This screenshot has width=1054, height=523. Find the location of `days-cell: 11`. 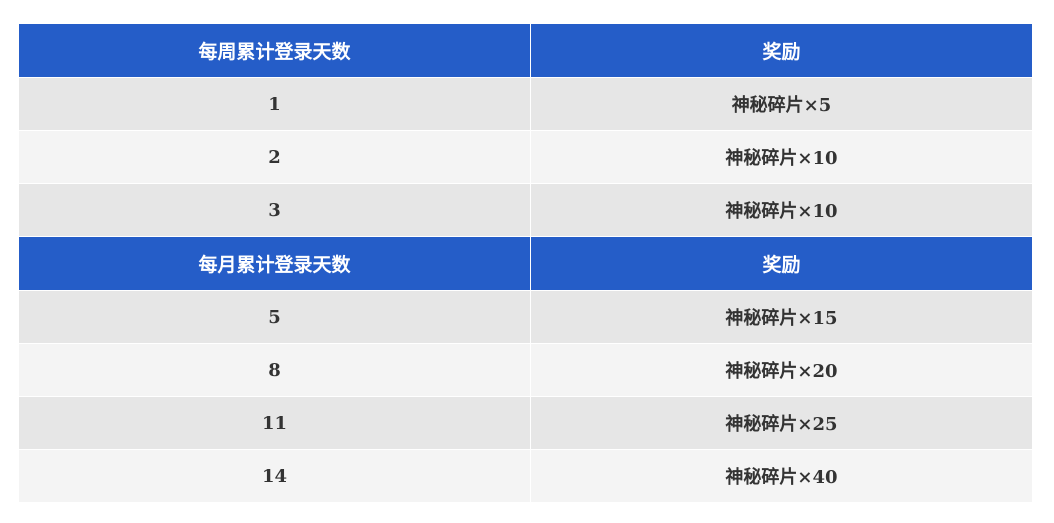

days-cell: 11 is located at coordinates (274, 423).